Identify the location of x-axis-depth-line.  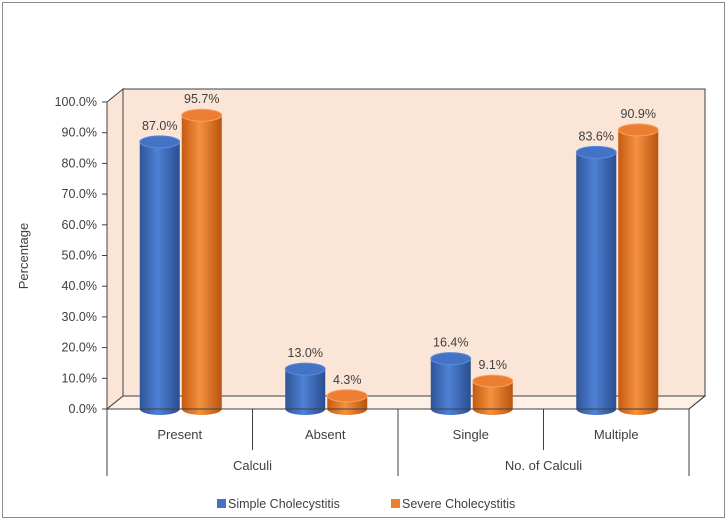
(697, 402).